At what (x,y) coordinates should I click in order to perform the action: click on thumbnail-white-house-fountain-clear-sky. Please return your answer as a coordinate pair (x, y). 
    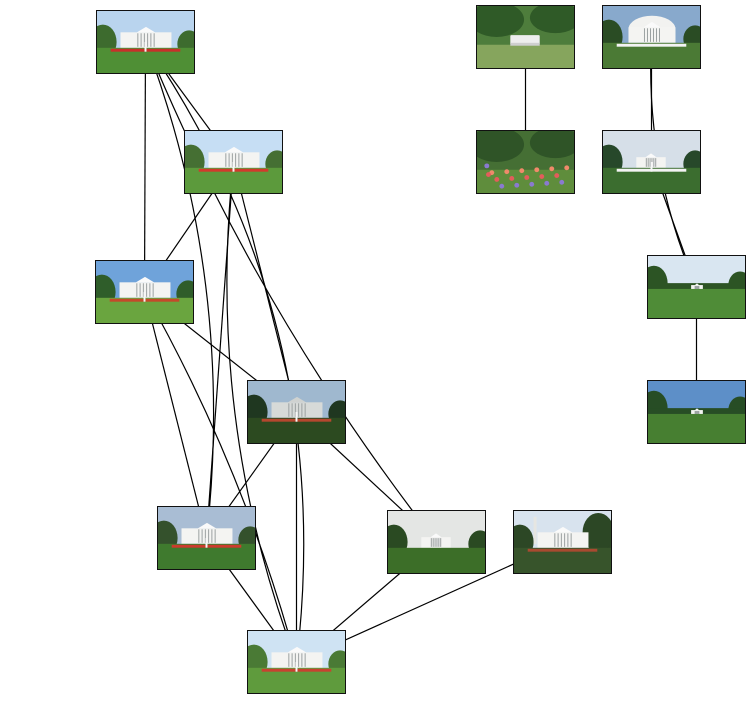
    Looking at the image, I should click on (233, 162).